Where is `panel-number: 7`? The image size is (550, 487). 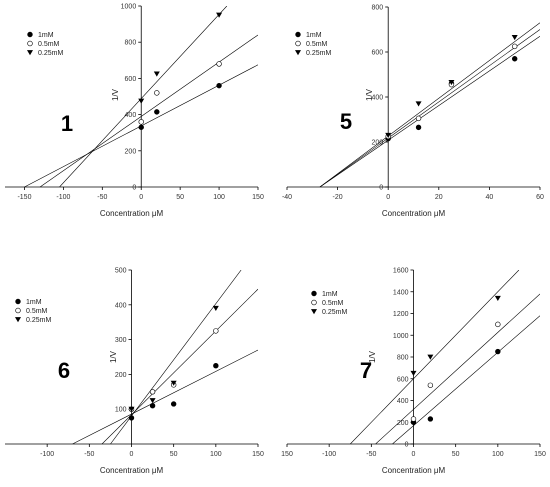
panel-number: 7 is located at coordinates (366, 370).